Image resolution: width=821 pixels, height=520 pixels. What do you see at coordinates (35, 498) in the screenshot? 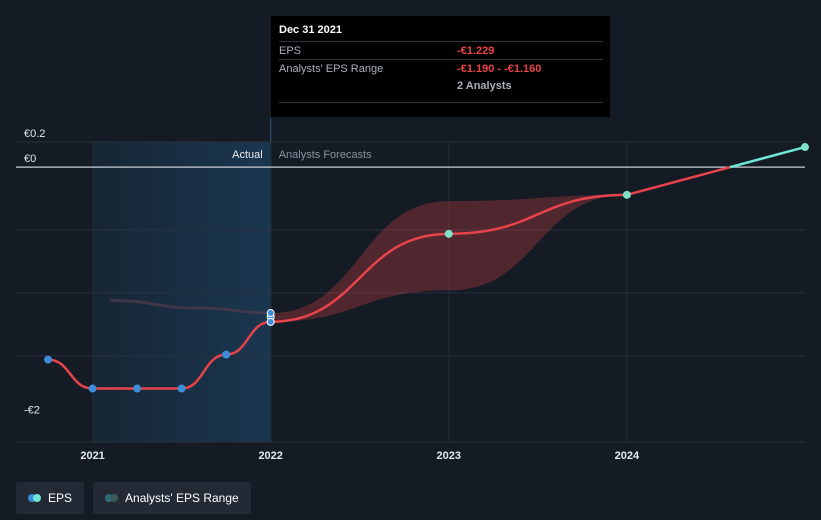
I see `eps-legend-icon` at bounding box center [35, 498].